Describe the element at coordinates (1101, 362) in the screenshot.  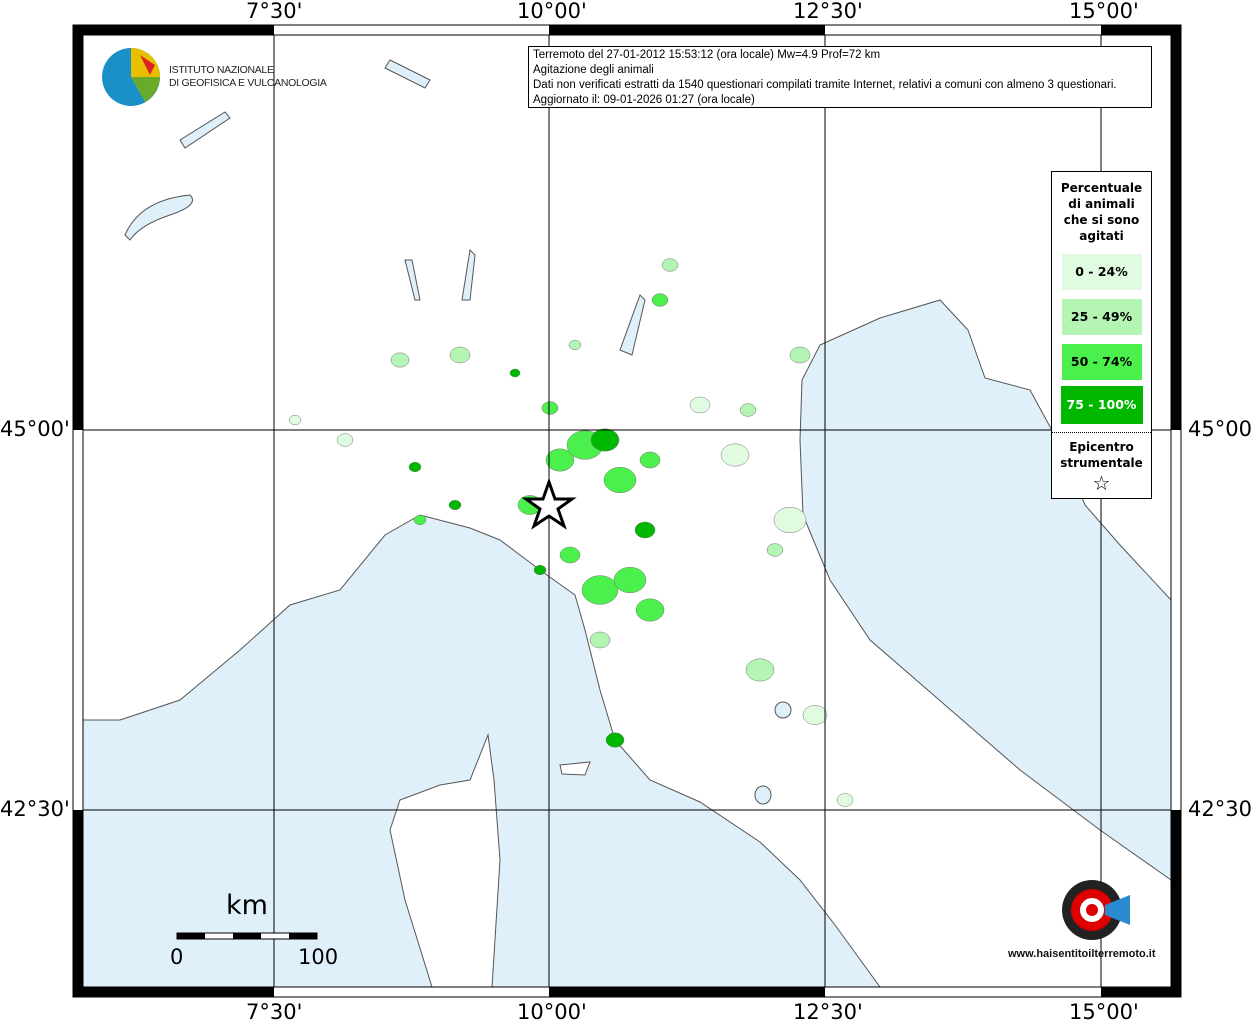
I see `legend-class-50-74: 50 - 74%` at that location.